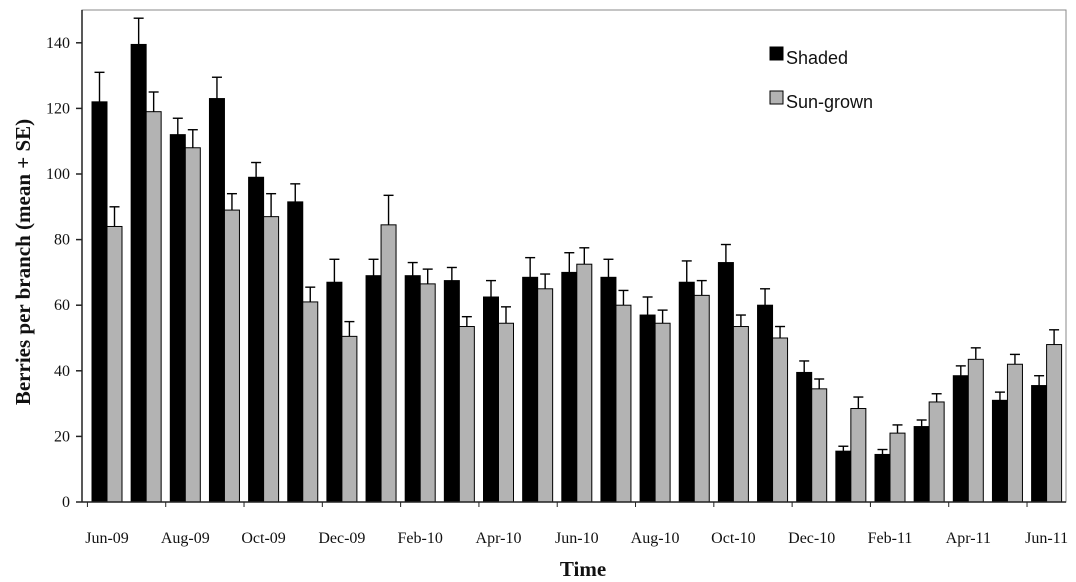 The width and height of the screenshot is (1076, 582). What do you see at coordinates (58, 108) in the screenshot?
I see `y-tick-label: 120` at bounding box center [58, 108].